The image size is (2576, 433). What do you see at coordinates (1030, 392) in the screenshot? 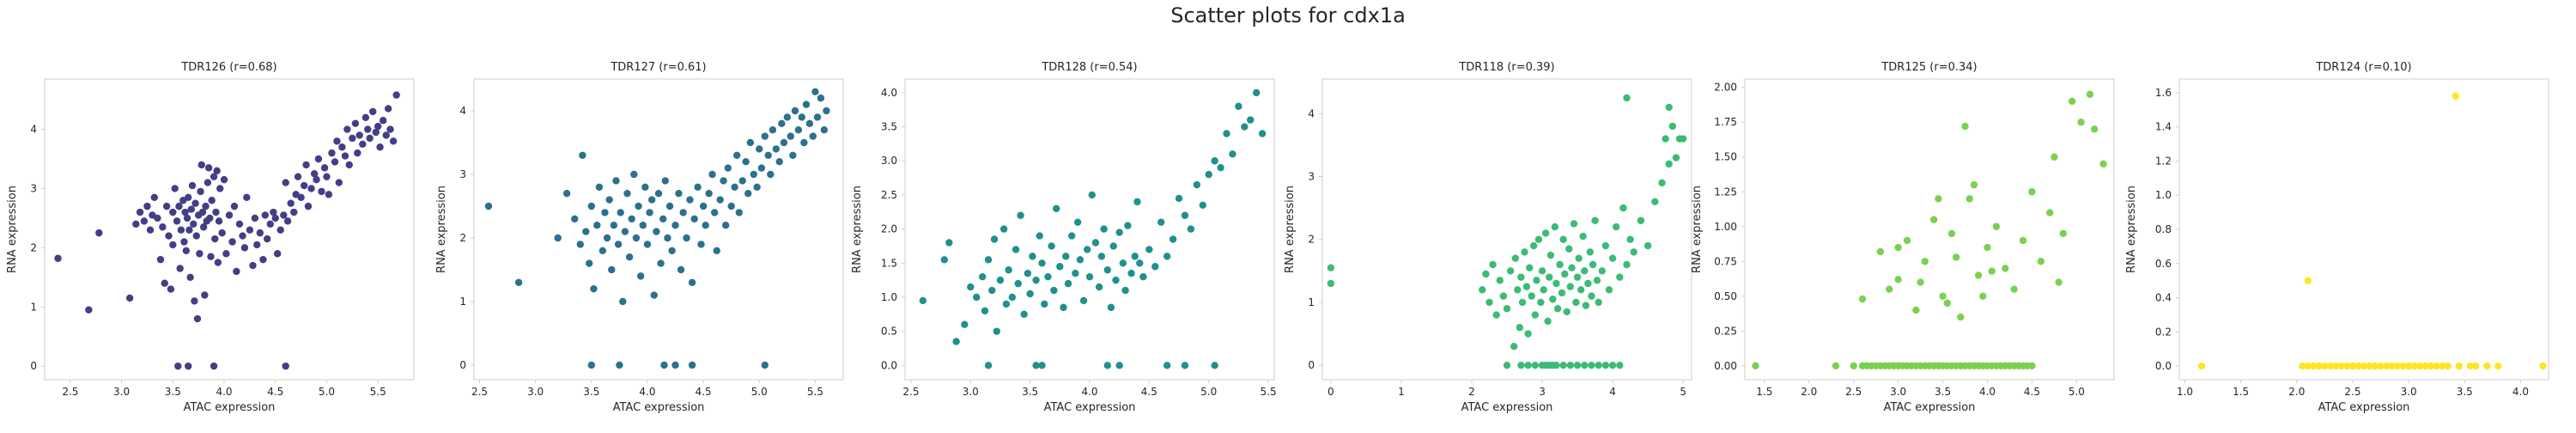
I see `x-tick-label: 3.5` at bounding box center [1030, 392].